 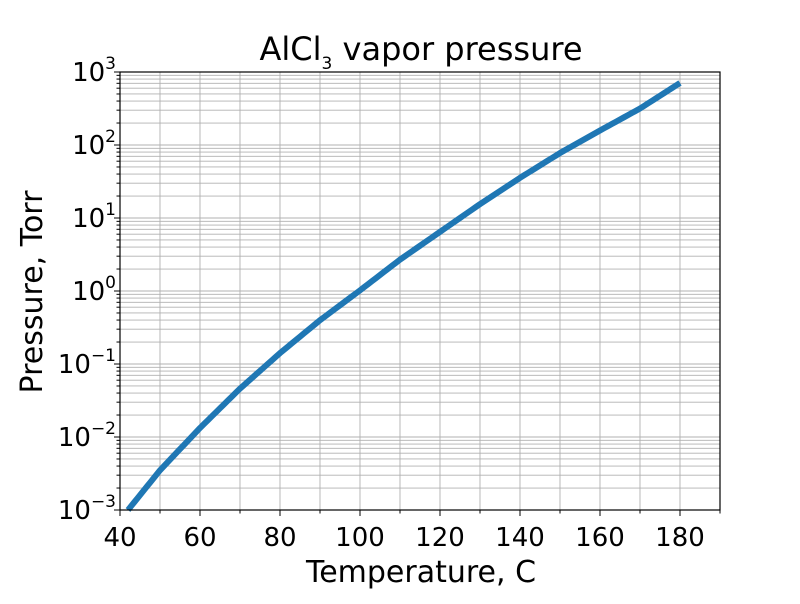 I want to click on y-tick-exponent: 2, so click(x=110, y=137).